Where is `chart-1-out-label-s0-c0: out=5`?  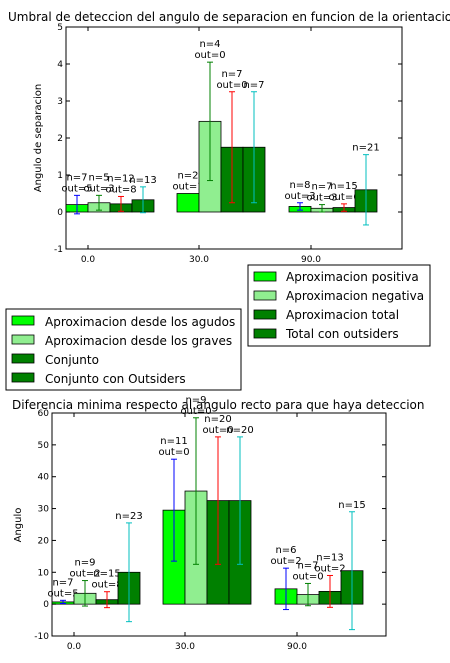
chart-1-out-label-s0-c0: out=5 is located at coordinates (76, 188).